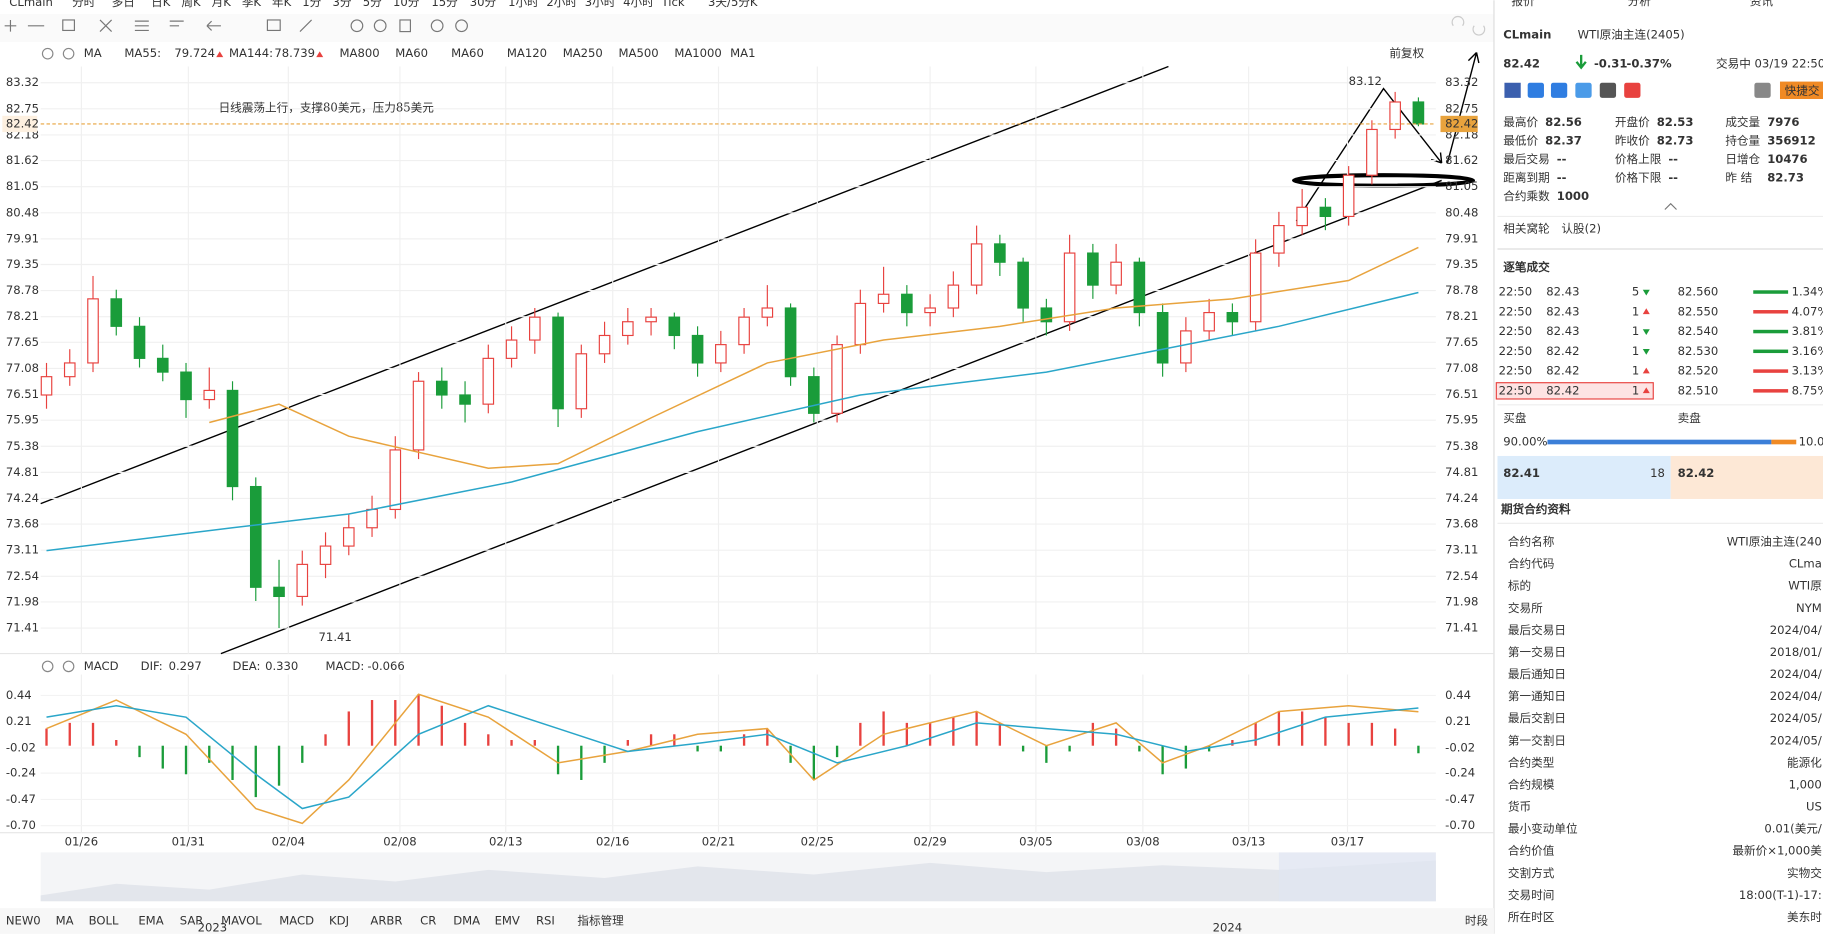 Image resolution: width=1823 pixels, height=934 pixels. I want to click on period-tab: 多日, so click(123, 4).